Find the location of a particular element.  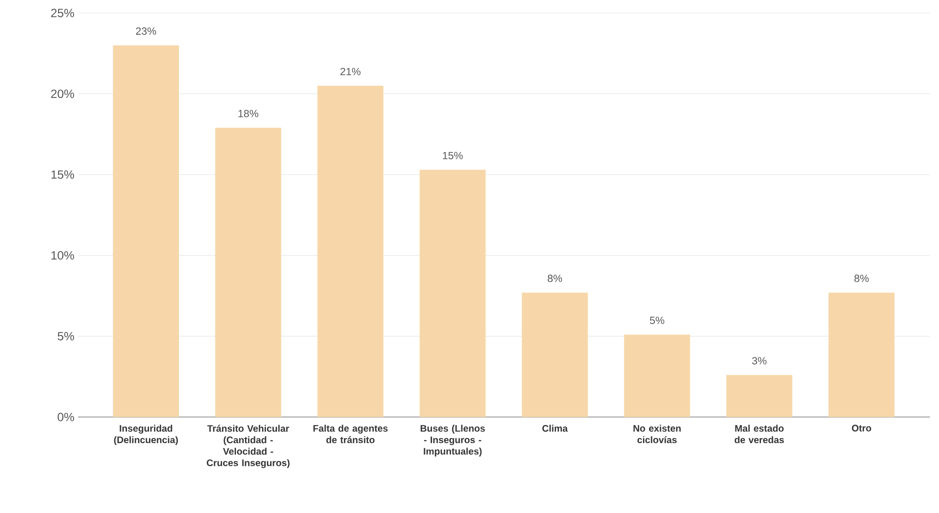

data-label: 23% is located at coordinates (146, 31).